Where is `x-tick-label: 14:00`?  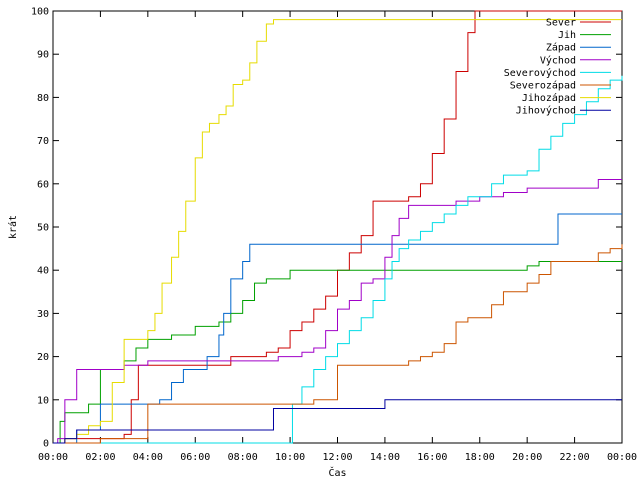 x-tick-label: 14:00 is located at coordinates (385, 457).